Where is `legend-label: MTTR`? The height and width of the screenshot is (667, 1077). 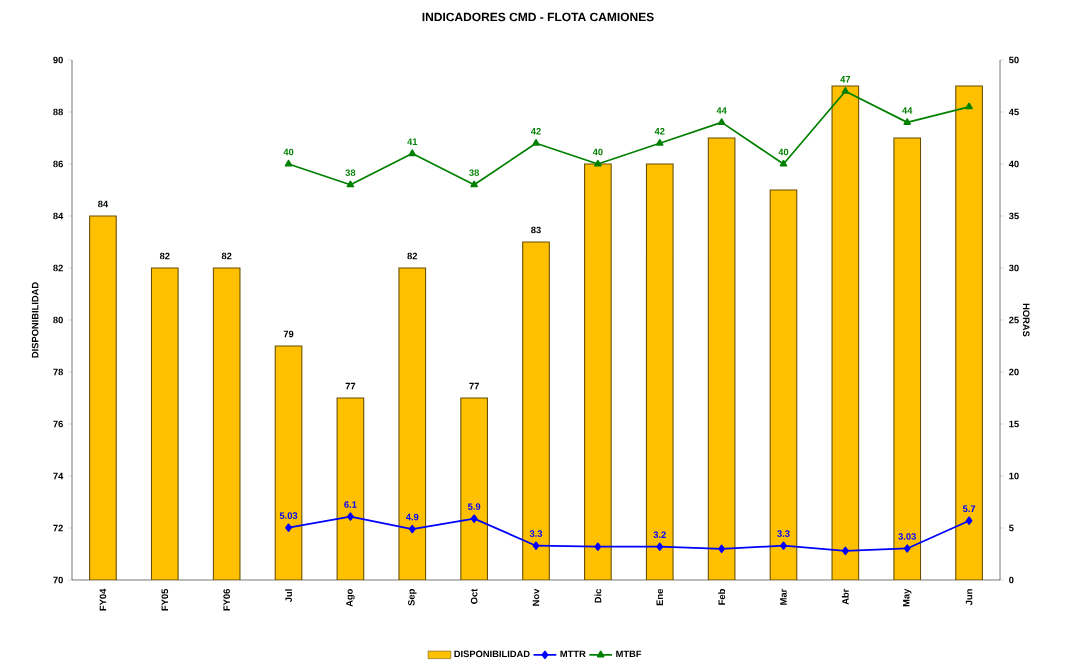
legend-label: MTTR is located at coordinates (573, 654).